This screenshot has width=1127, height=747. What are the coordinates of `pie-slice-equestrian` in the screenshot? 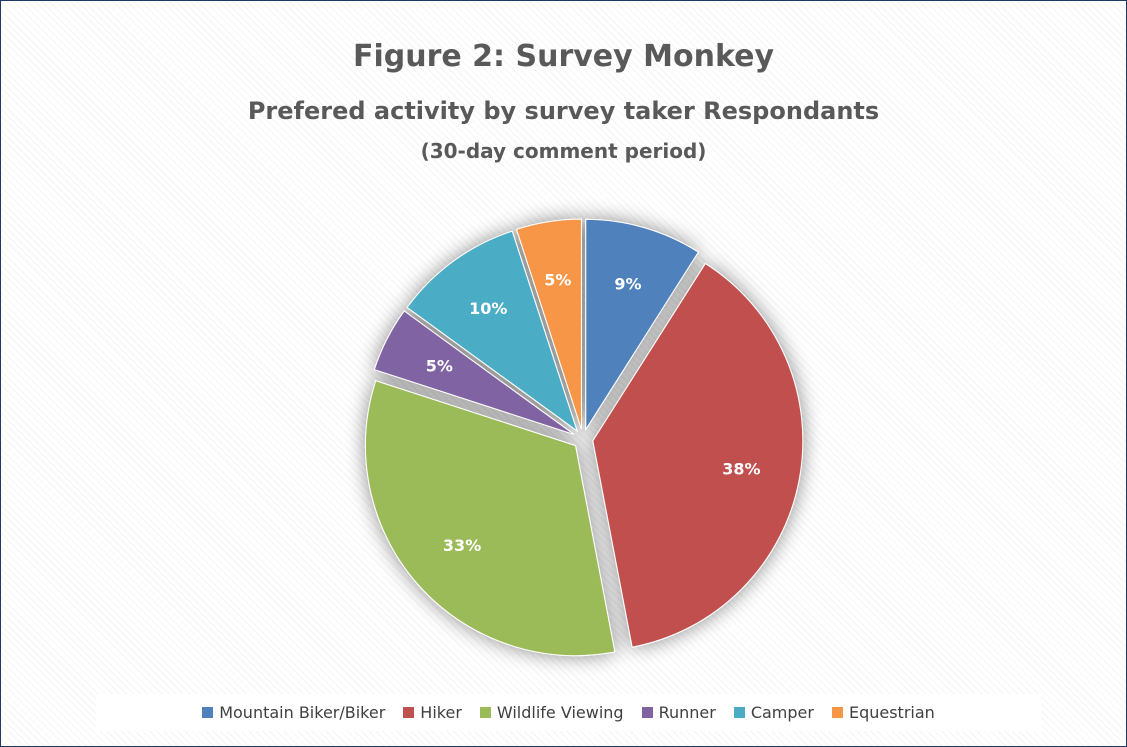 It's located at (548, 324).